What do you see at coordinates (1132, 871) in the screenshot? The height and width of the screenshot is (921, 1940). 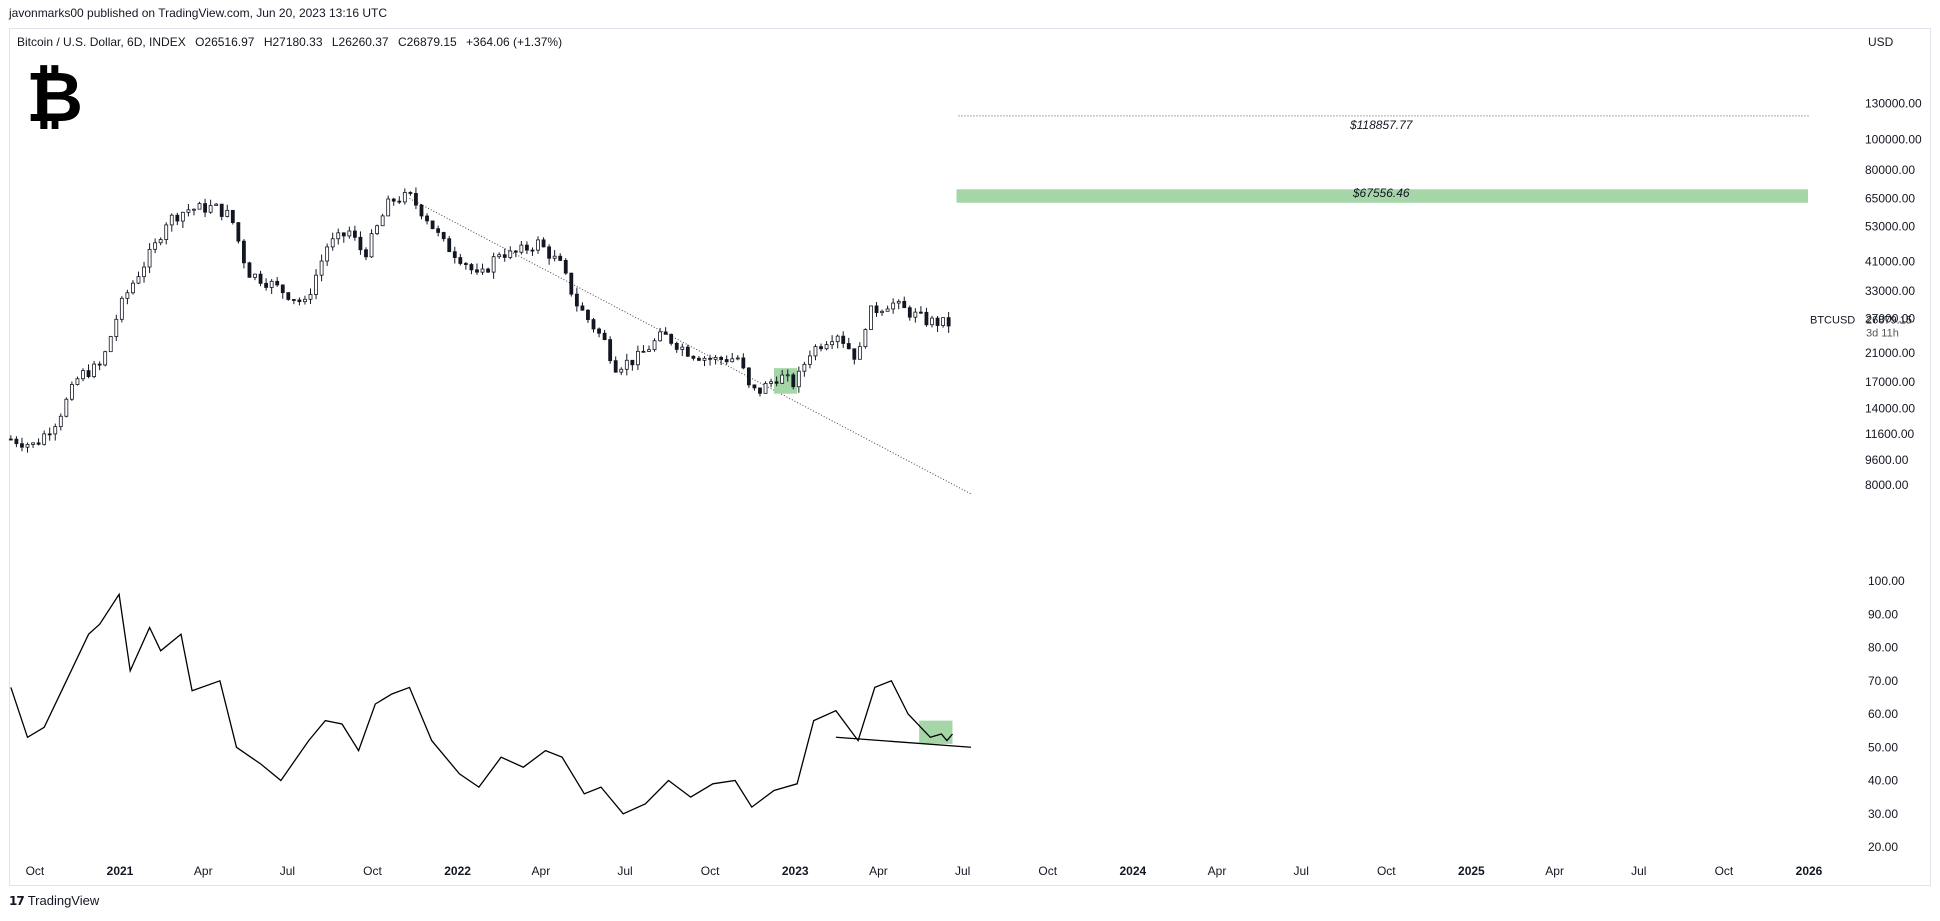 I see `time-tick-13: 2024` at bounding box center [1132, 871].